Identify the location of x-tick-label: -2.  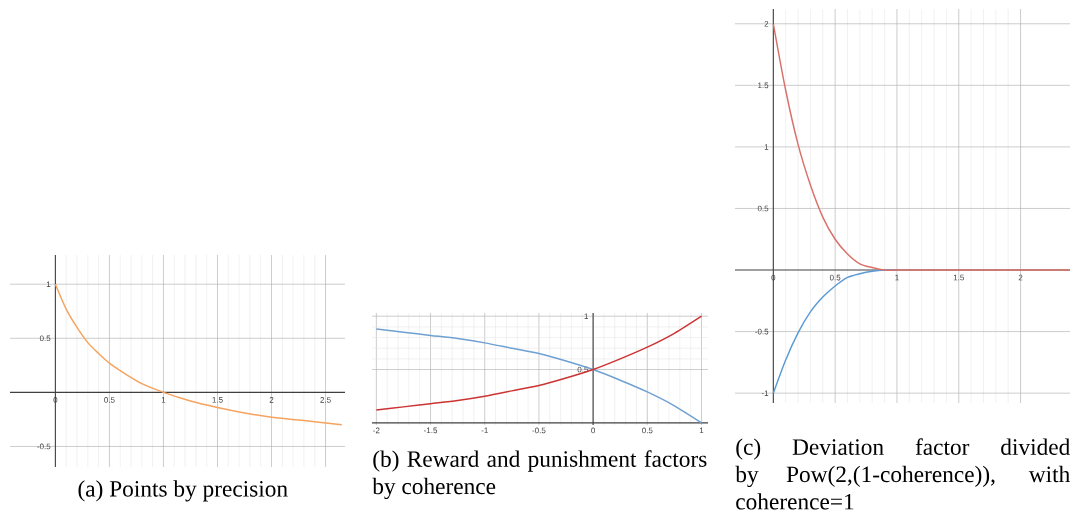
(376, 430).